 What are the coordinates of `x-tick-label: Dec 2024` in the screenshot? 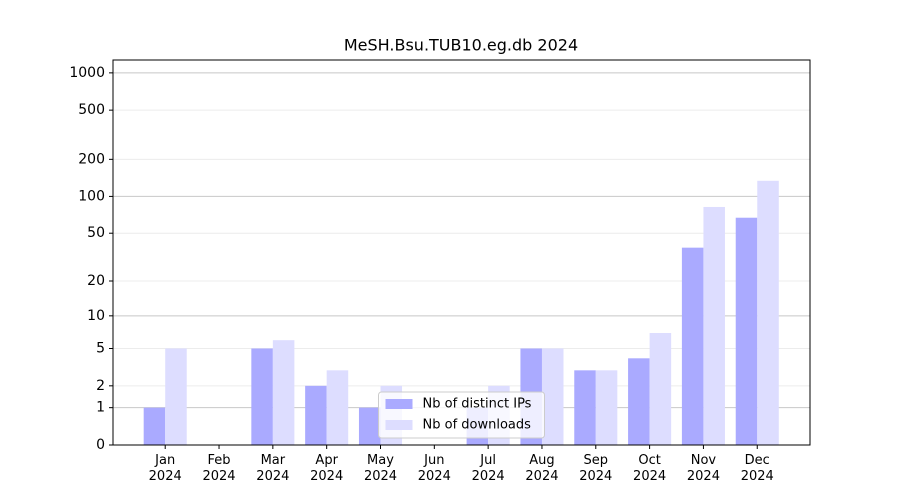 It's located at (757, 468).